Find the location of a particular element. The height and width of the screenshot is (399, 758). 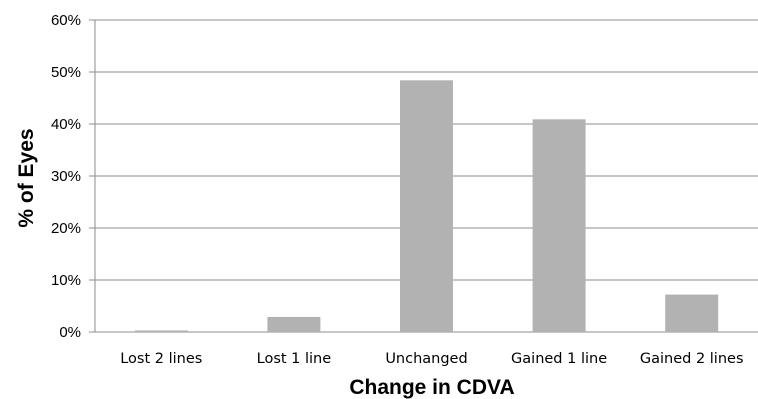

y-tick-labels: 0% 10% 20% 30% 40% 50% 60% is located at coordinates (66, 176).